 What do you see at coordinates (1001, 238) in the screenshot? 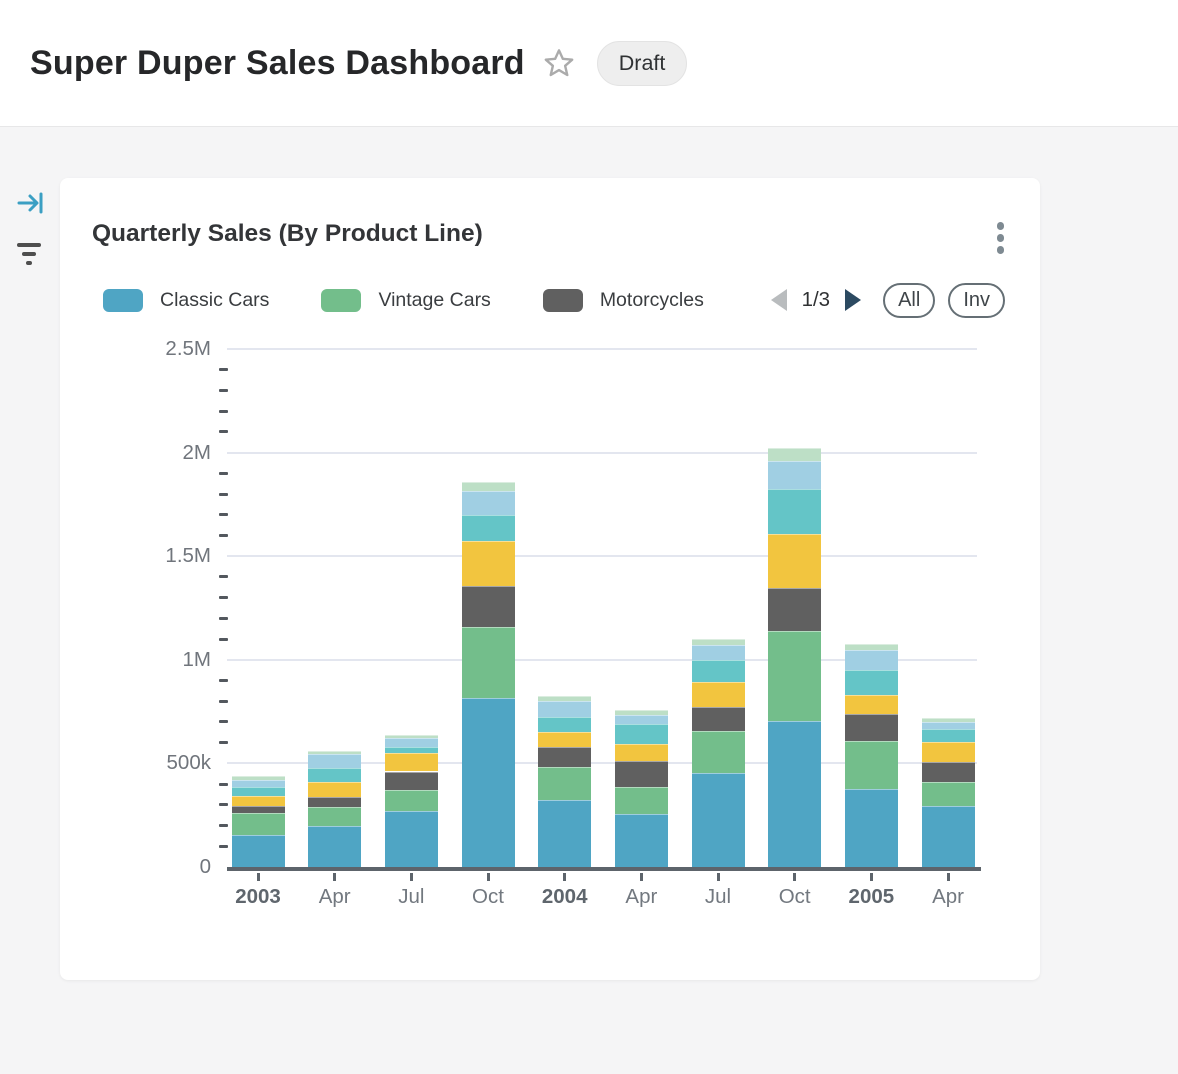
I see `widget-menu-button` at bounding box center [1001, 238].